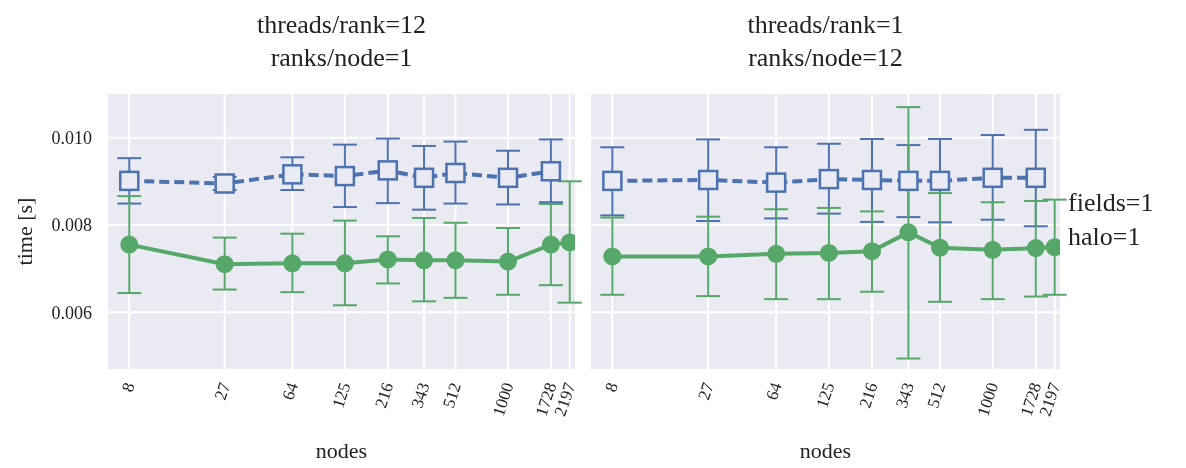 The width and height of the screenshot is (1186, 468). I want to click on y-tick-label: 0.008, so click(71, 225).